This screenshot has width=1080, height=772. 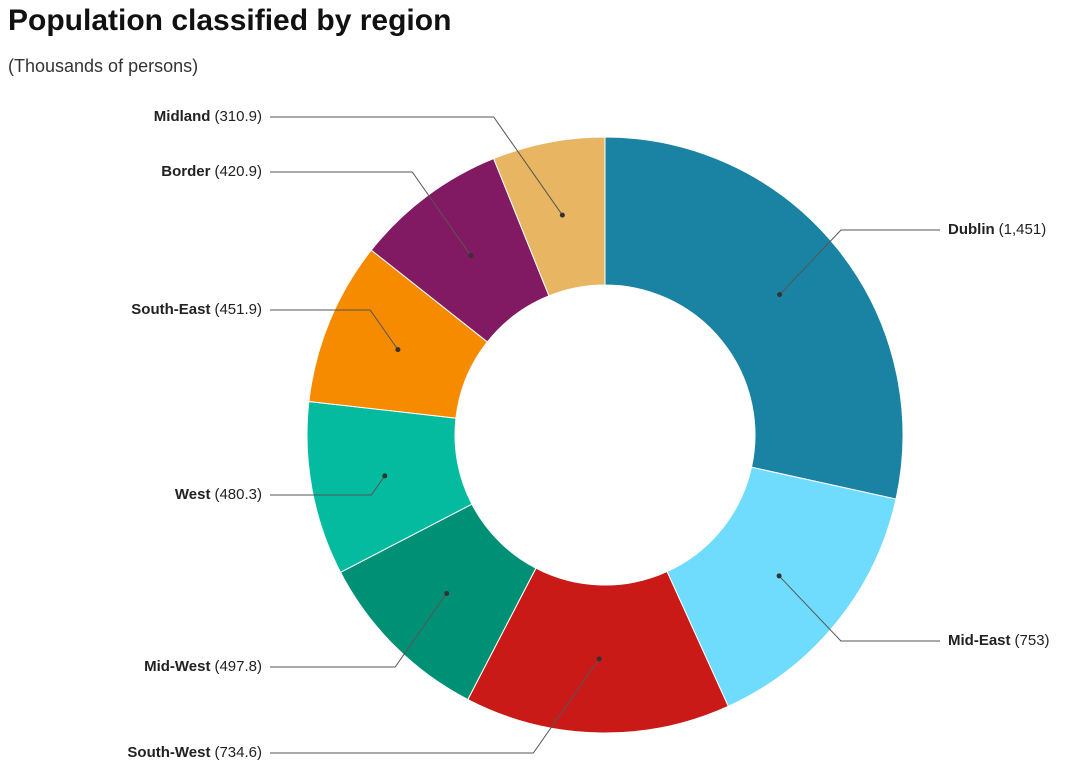 I want to click on slice-name: Mid-East, so click(x=979, y=640).